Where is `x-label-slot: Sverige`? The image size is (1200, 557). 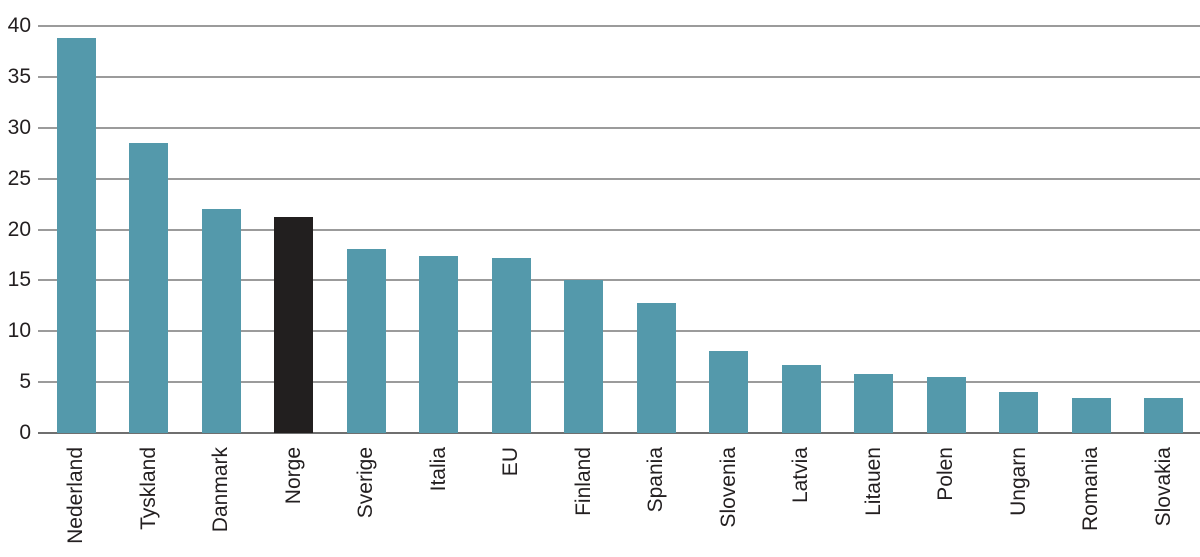
x-label-slot: Sverige is located at coordinates (366, 502).